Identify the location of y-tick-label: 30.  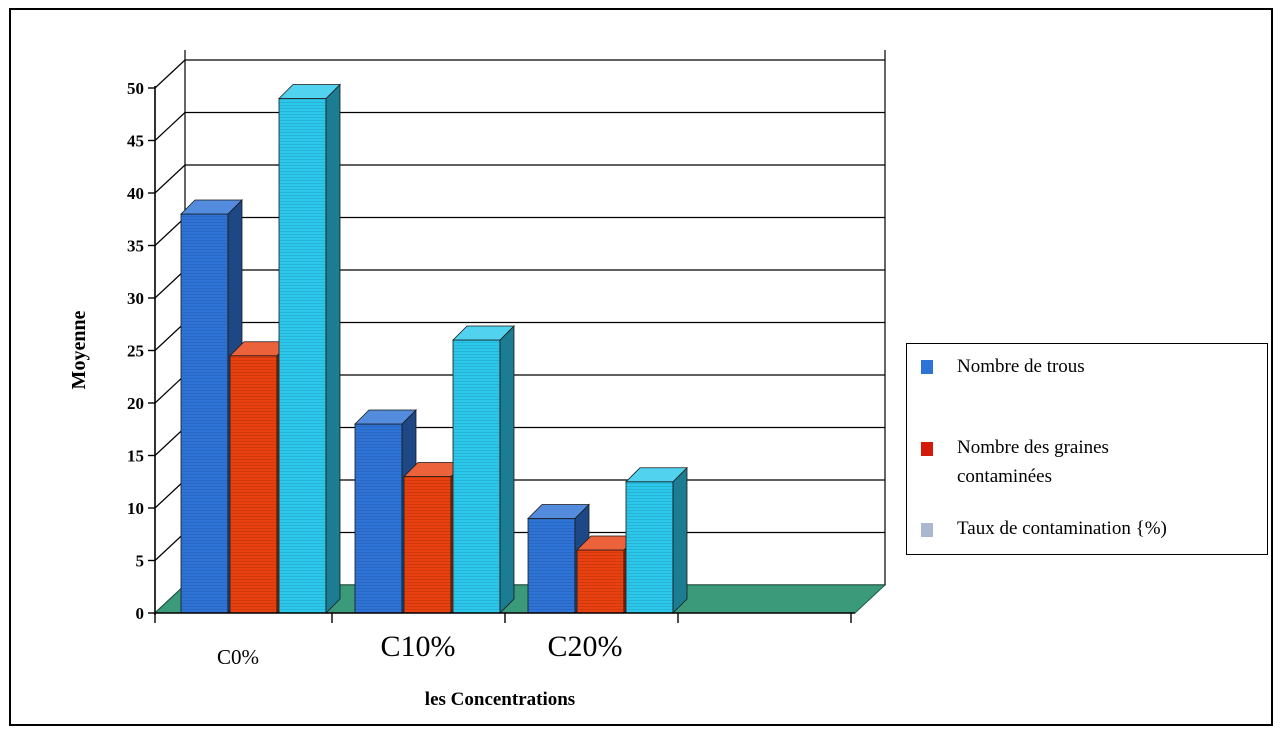
(135, 298).